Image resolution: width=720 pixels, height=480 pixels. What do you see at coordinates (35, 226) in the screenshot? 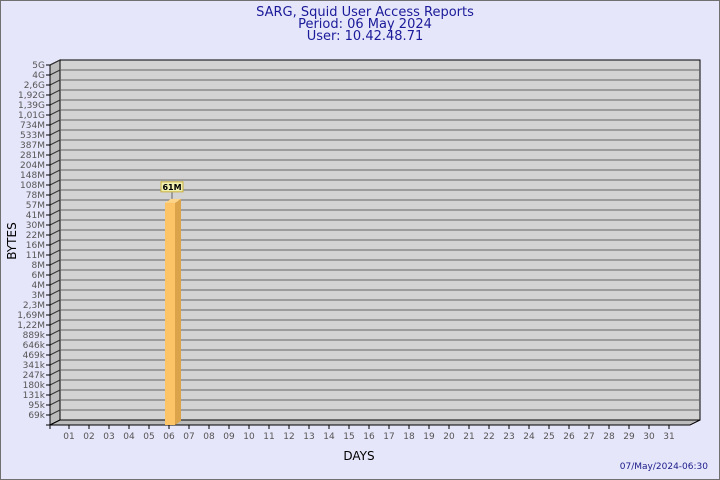
I see `y-tick-label: 30M` at bounding box center [35, 226].